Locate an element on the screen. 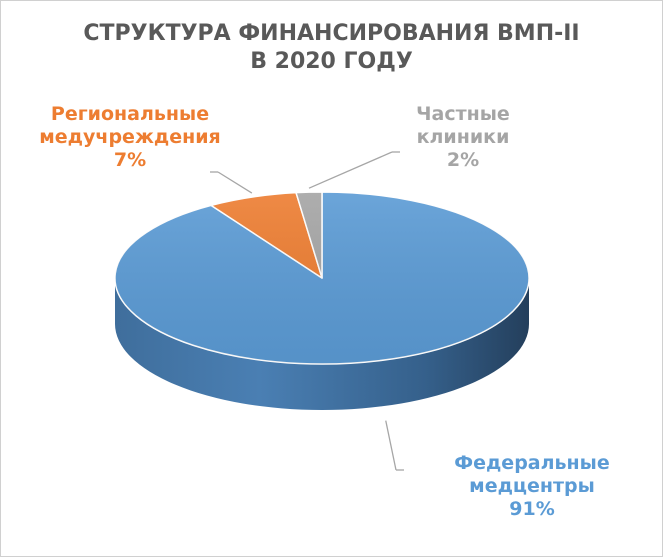 The height and width of the screenshot is (557, 663). pie-side-federal is located at coordinates (322, 344).